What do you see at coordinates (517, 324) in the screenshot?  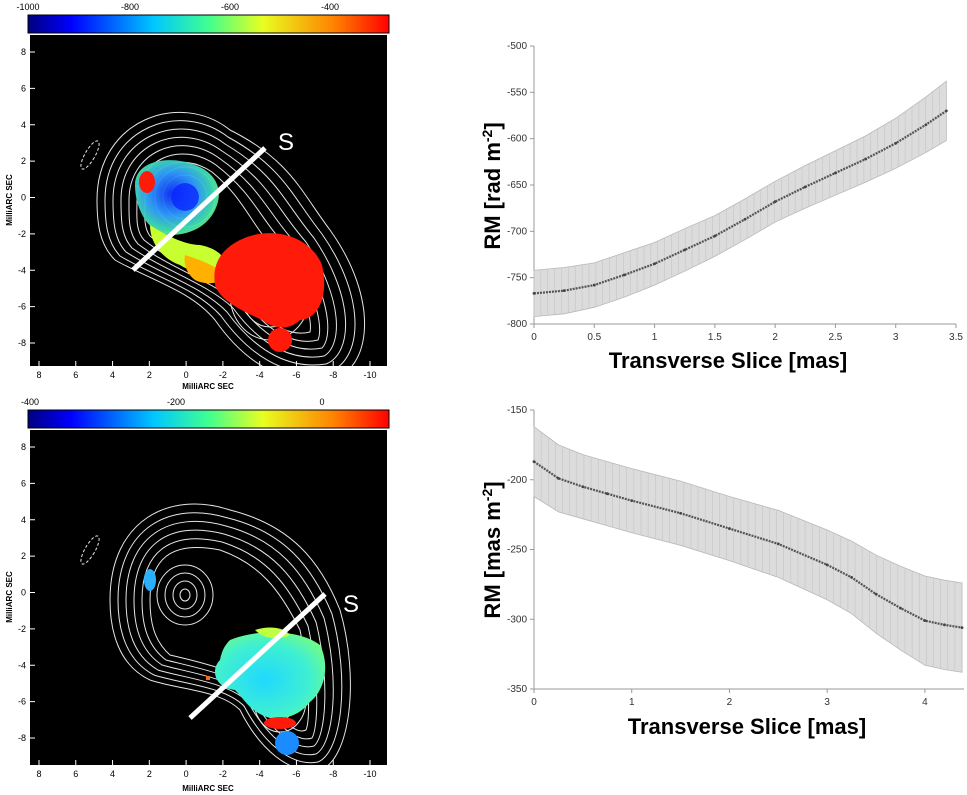 I see `y-tick-label: -800` at bounding box center [517, 324].